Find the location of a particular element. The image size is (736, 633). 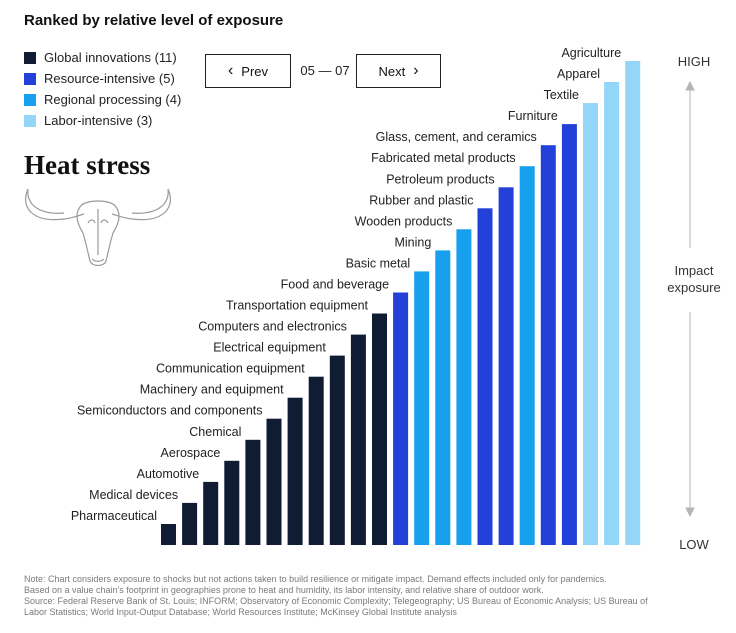

bull-skull-icon is located at coordinates (98, 227).